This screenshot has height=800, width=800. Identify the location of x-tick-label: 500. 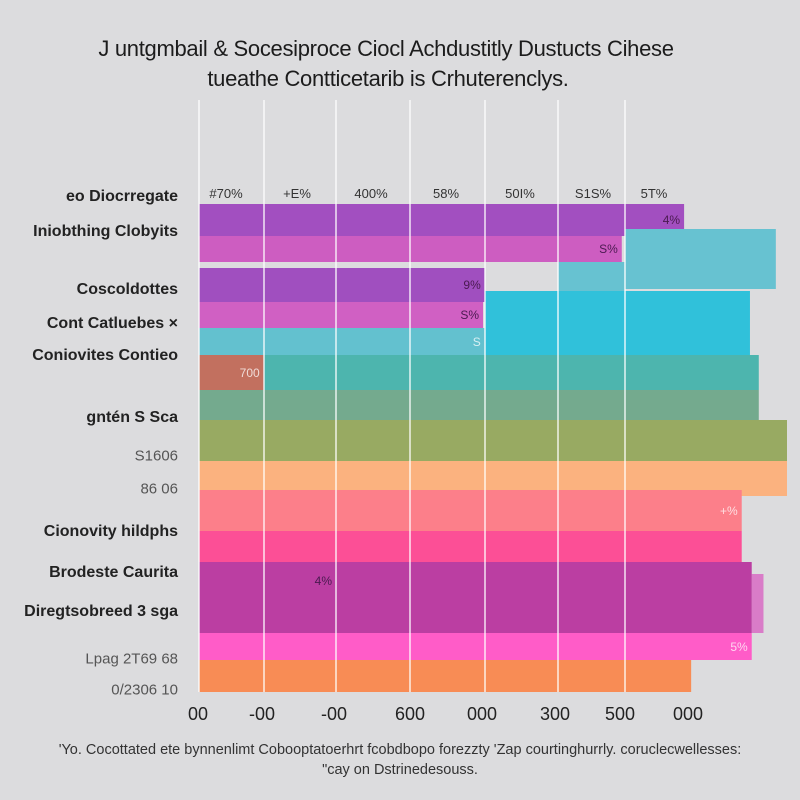
(620, 714).